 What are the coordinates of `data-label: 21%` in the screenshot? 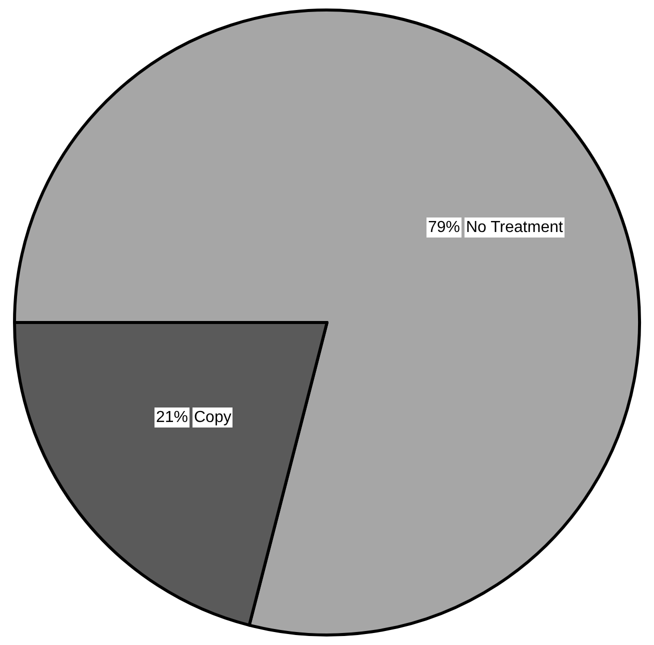 It's located at (172, 417).